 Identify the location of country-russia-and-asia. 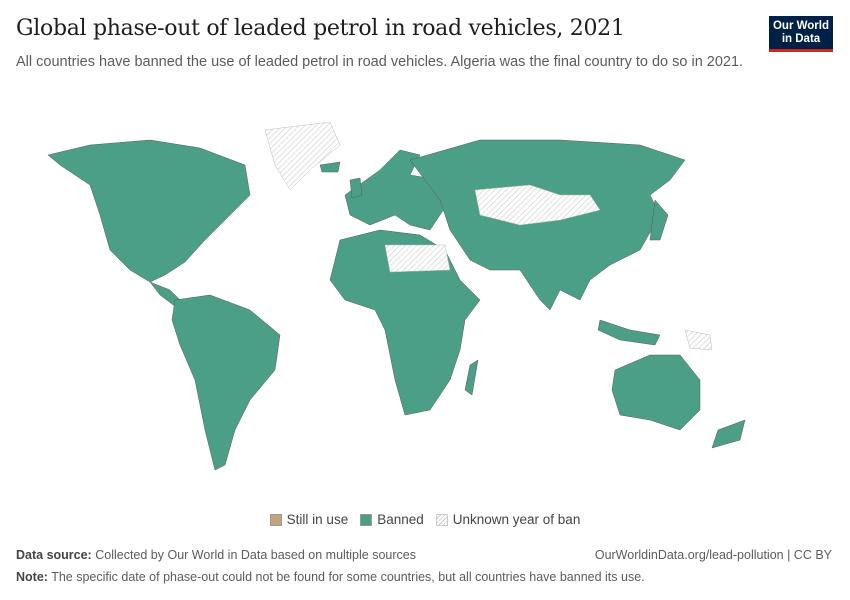
(547, 225).